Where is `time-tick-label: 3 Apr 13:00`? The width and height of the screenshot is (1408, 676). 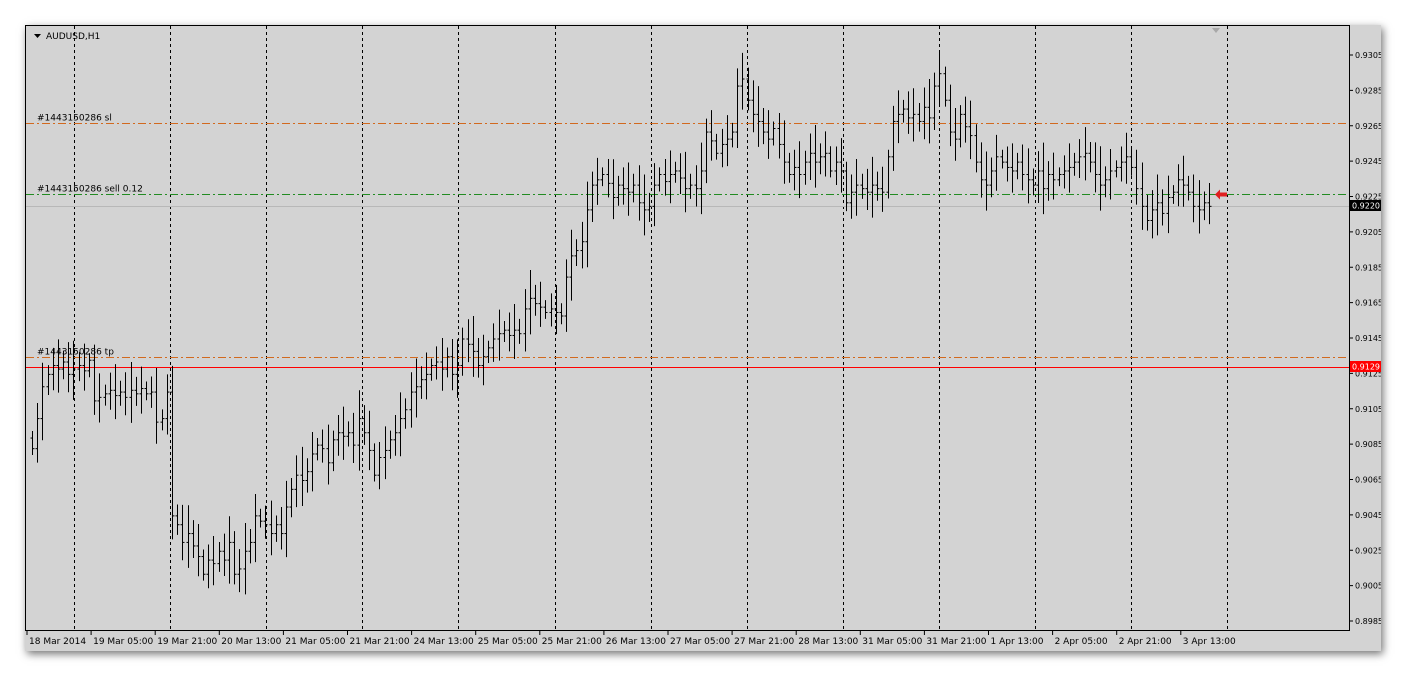
time-tick-label: 3 Apr 13:00 is located at coordinates (1209, 642).